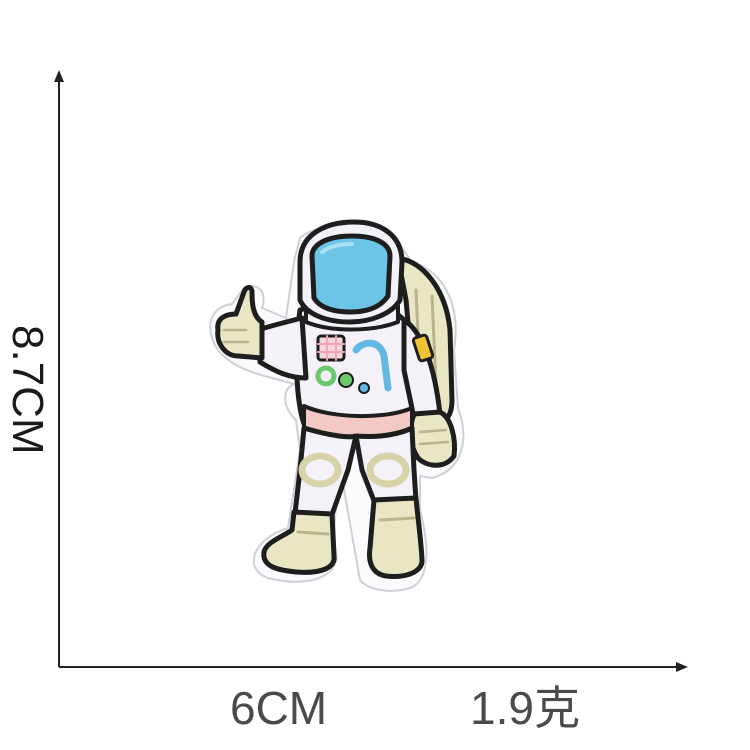 The image size is (750, 750). Describe the element at coordinates (282, 348) in the screenshot. I see `left-arm` at that location.